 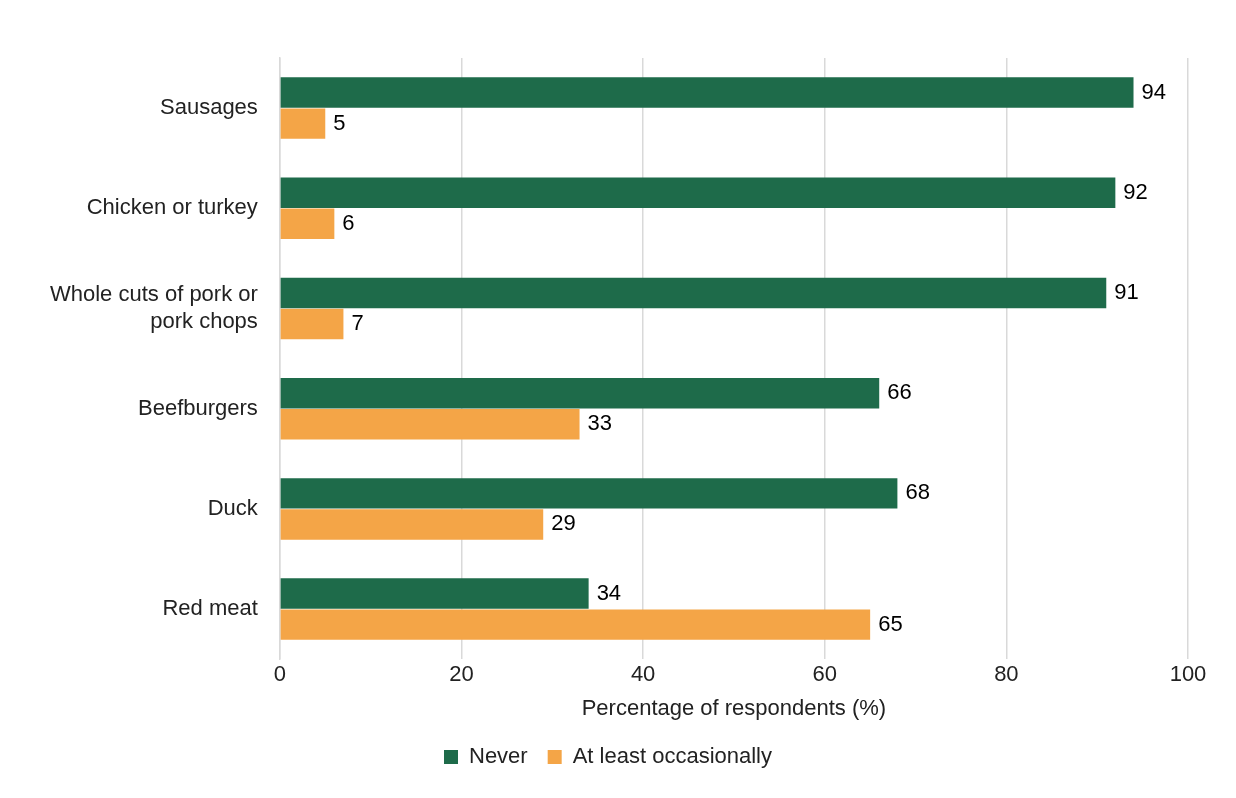 I want to click on y-tick-label: Sausages, so click(x=209, y=107).